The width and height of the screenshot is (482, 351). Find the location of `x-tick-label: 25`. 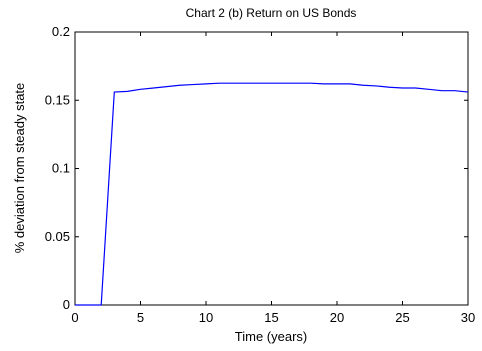

x-tick-label: 25 is located at coordinates (402, 317).